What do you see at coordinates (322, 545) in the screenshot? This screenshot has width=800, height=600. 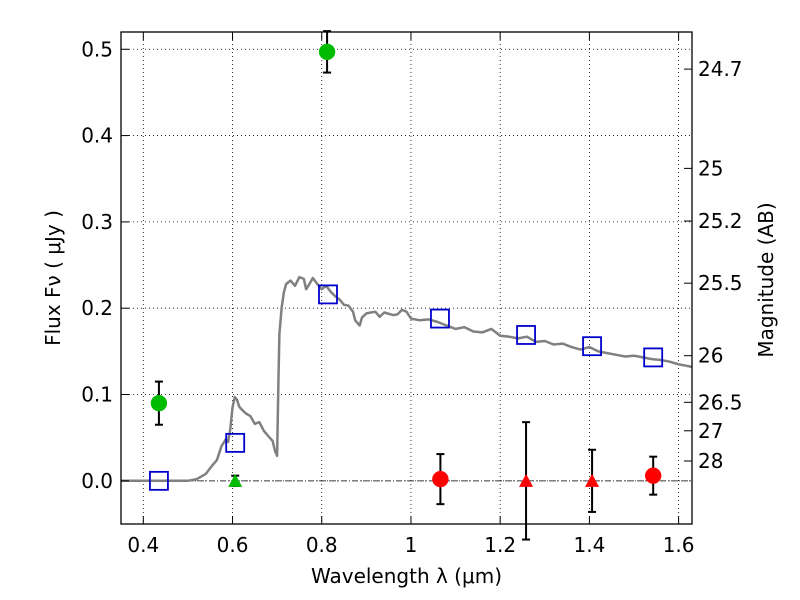 I see `x-tick-label: 0.8` at bounding box center [322, 545].